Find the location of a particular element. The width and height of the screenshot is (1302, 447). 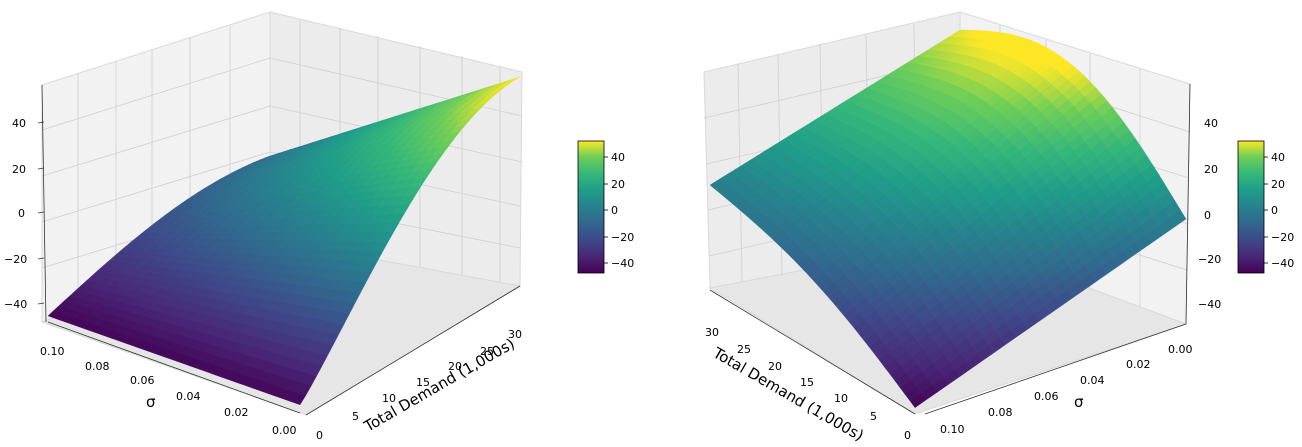

right-colorbar-tick: 20 is located at coordinates (1278, 184).